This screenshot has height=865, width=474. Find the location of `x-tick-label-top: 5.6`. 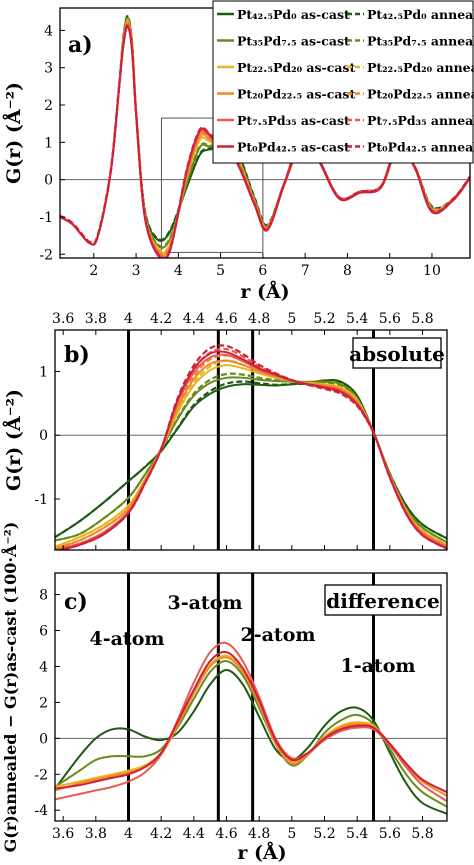

x-tick-label-top: 5.6 is located at coordinates (390, 319).